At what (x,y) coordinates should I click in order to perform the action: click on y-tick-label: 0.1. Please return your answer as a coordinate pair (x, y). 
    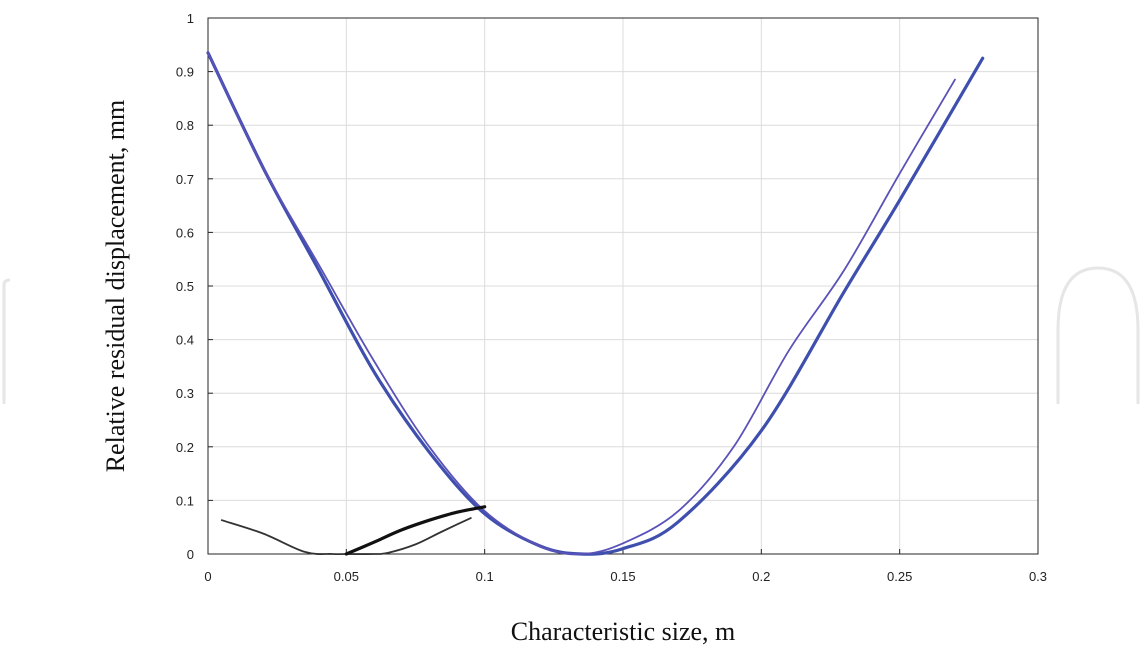
    Looking at the image, I should click on (185, 500).